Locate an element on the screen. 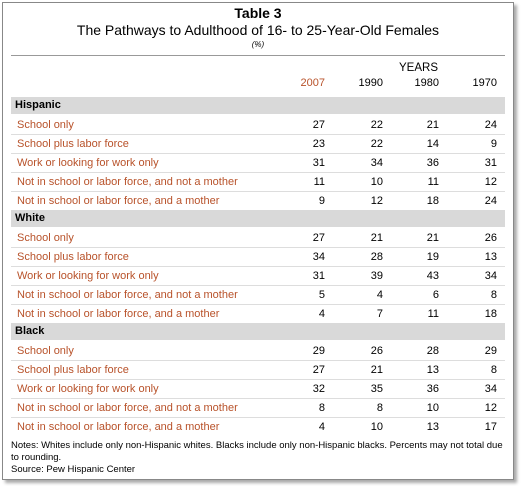 This screenshot has width=521, height=486. divider is located at coordinates (258, 55).